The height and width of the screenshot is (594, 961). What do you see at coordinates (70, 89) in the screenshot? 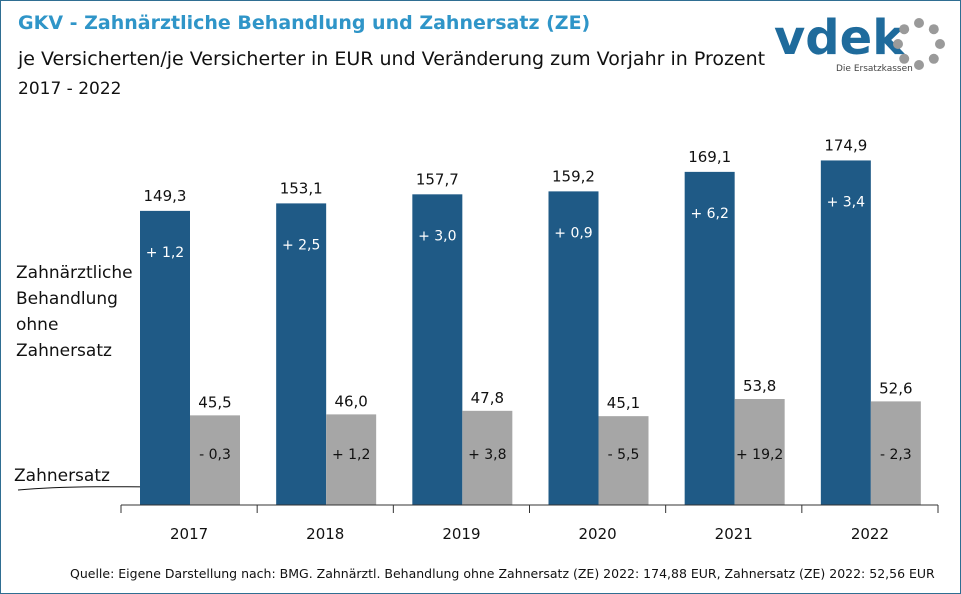
I see `chart-period: 2017 - 2022` at bounding box center [70, 89].